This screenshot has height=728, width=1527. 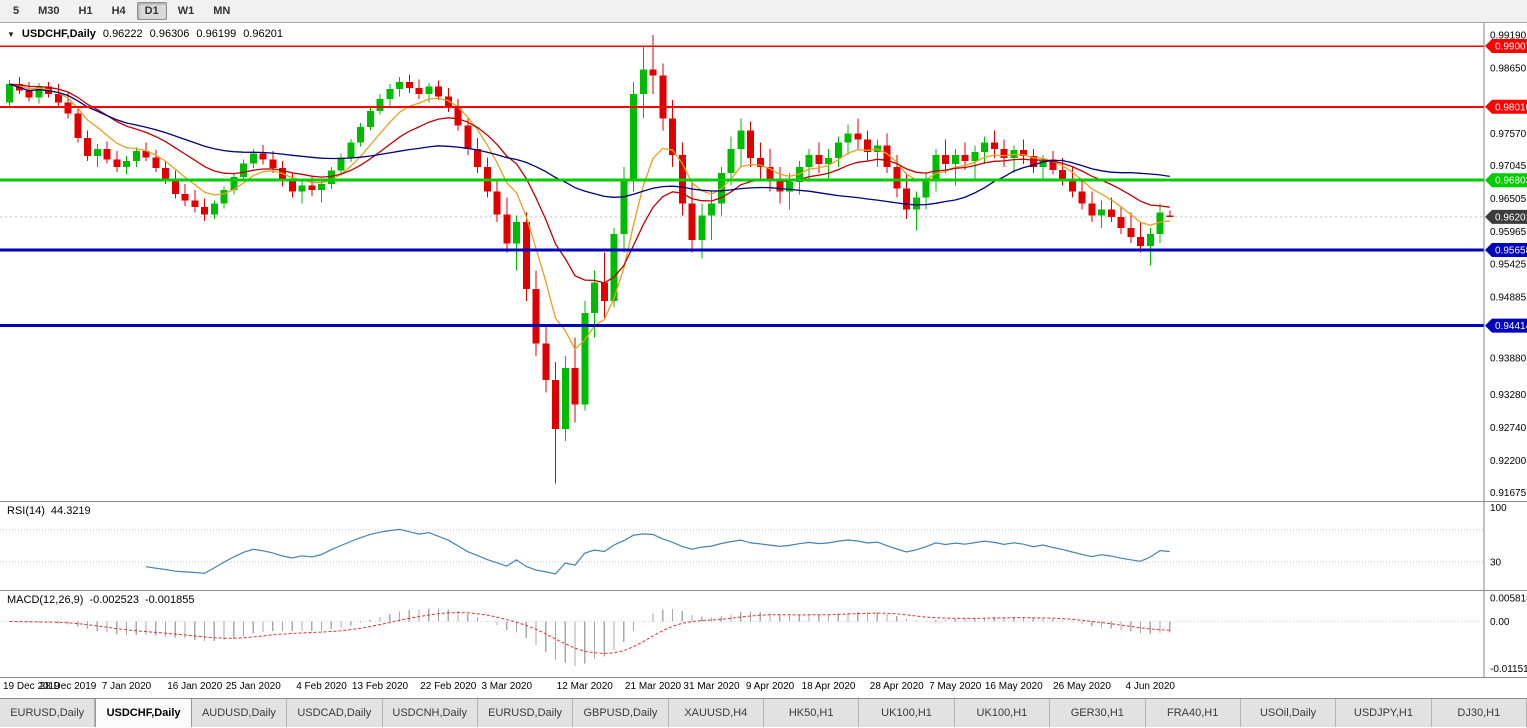 I want to click on price-axis-label: 0.98650, so click(x=1508, y=68).